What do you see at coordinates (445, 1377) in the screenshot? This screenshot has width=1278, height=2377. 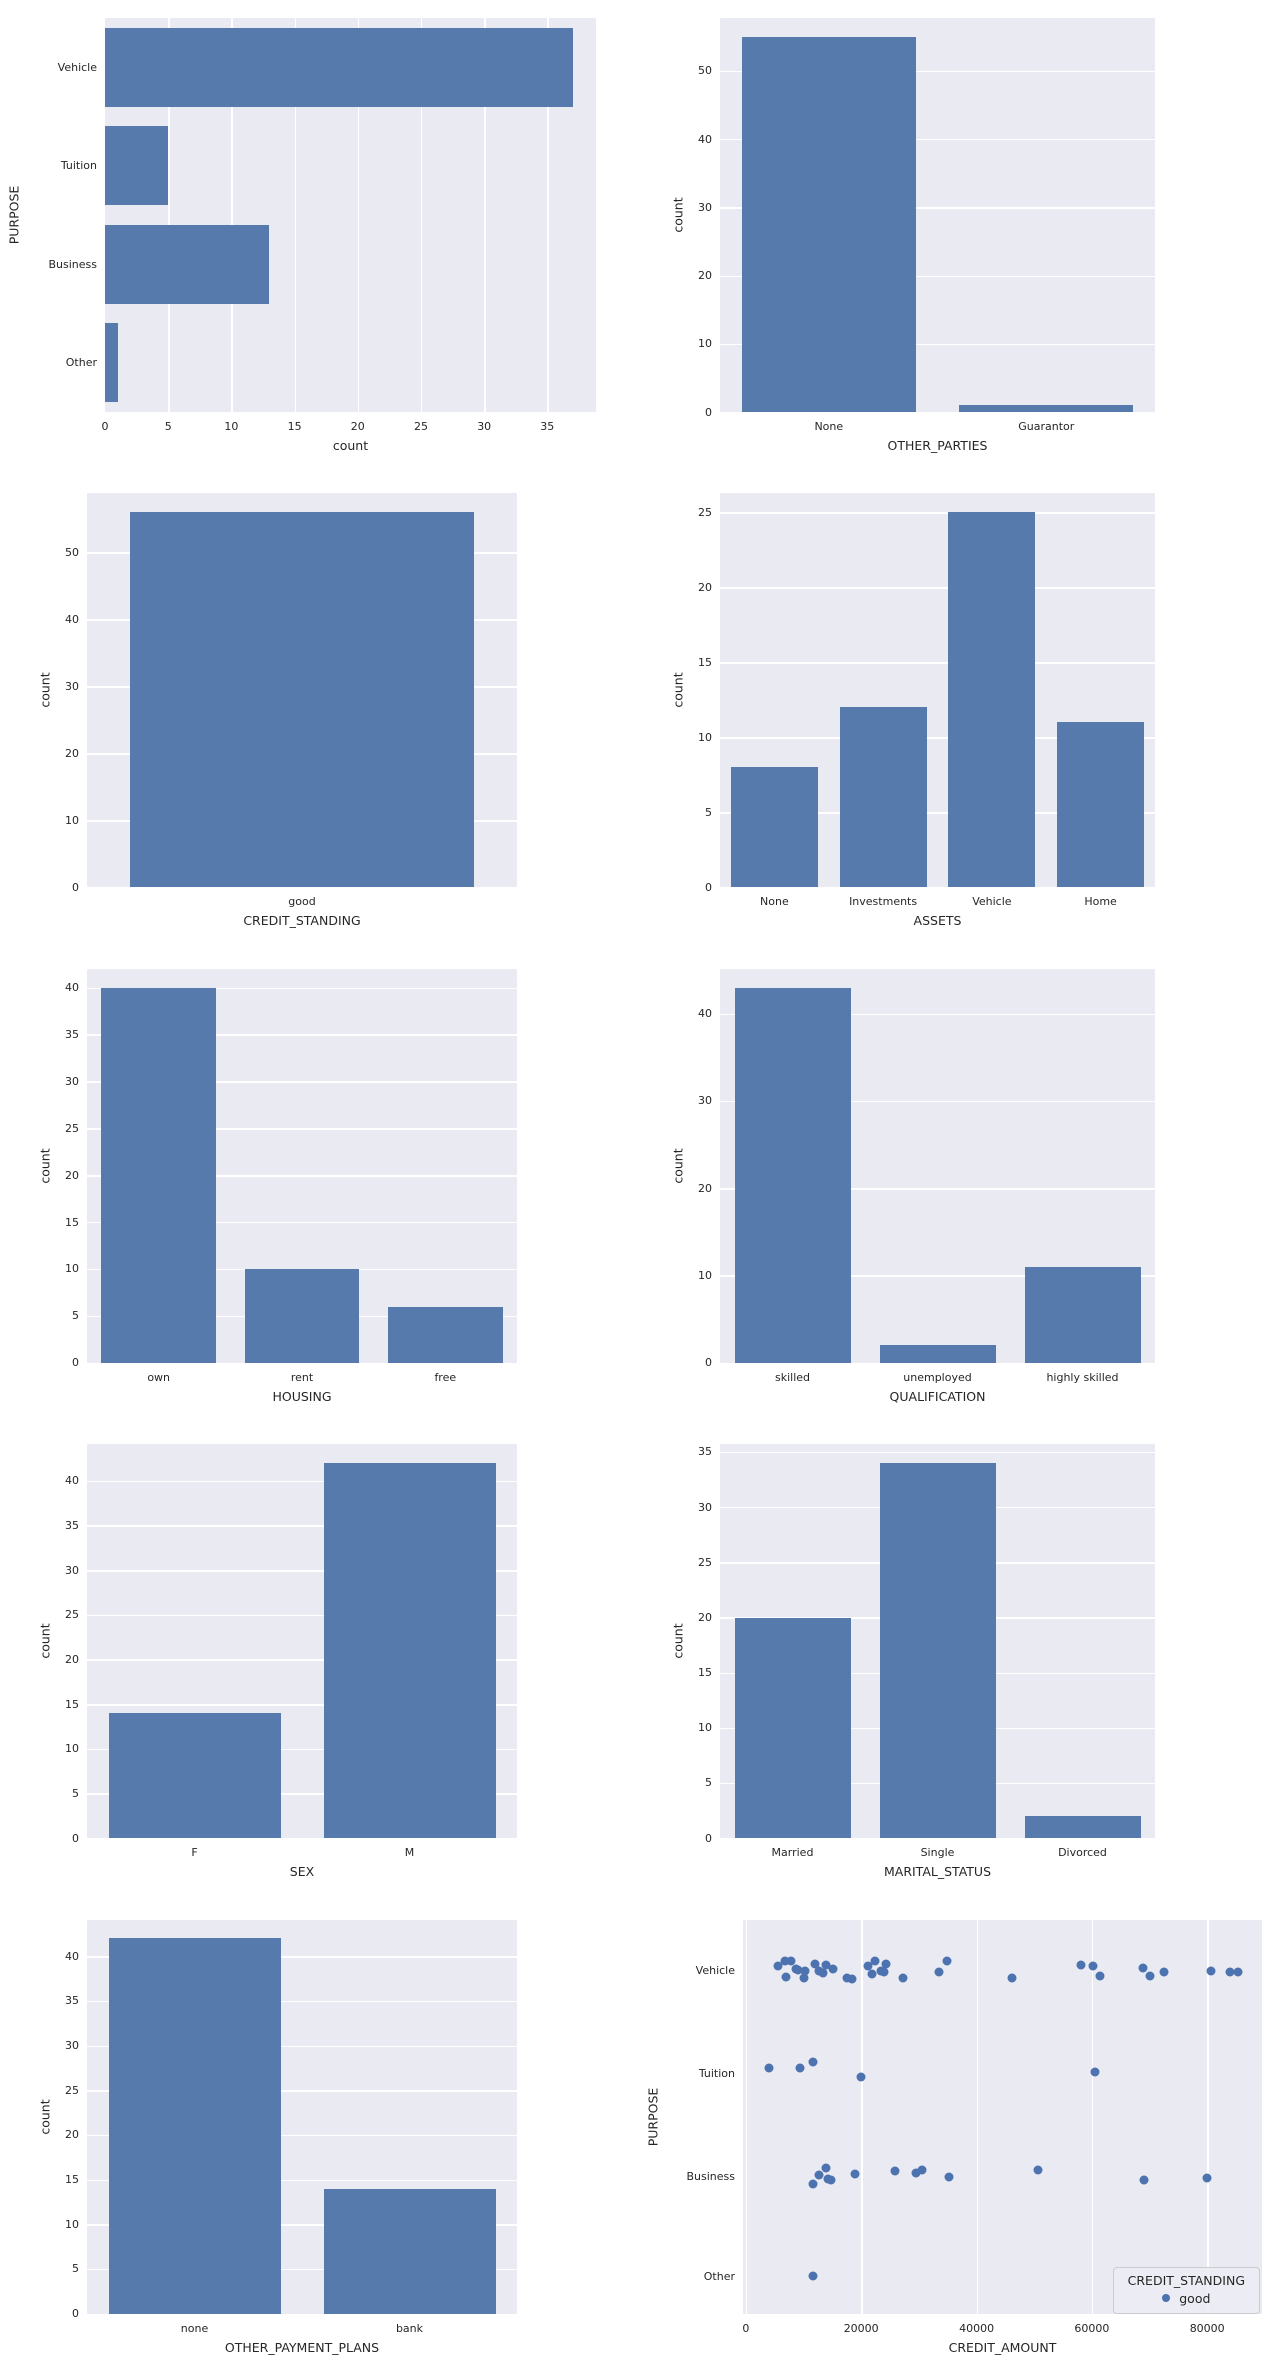 I see `x-tick-label: free` at bounding box center [445, 1377].